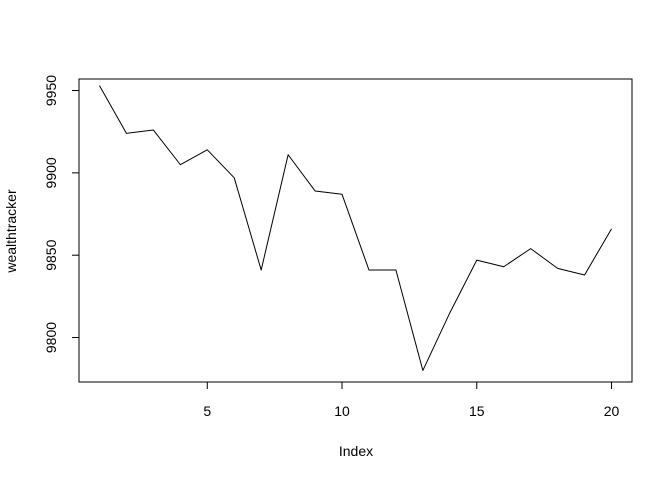 Image resolution: width=672 pixels, height=480 pixels. Describe the element at coordinates (51, 254) in the screenshot. I see `y-tick-label: 9850` at that location.